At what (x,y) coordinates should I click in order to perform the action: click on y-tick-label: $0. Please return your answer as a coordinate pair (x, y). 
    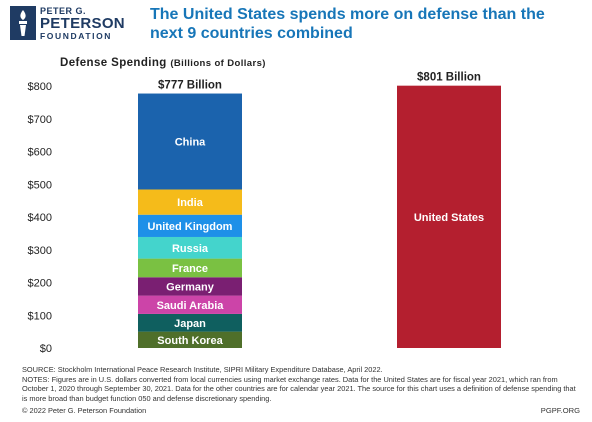
    Looking at the image, I should click on (46, 349).